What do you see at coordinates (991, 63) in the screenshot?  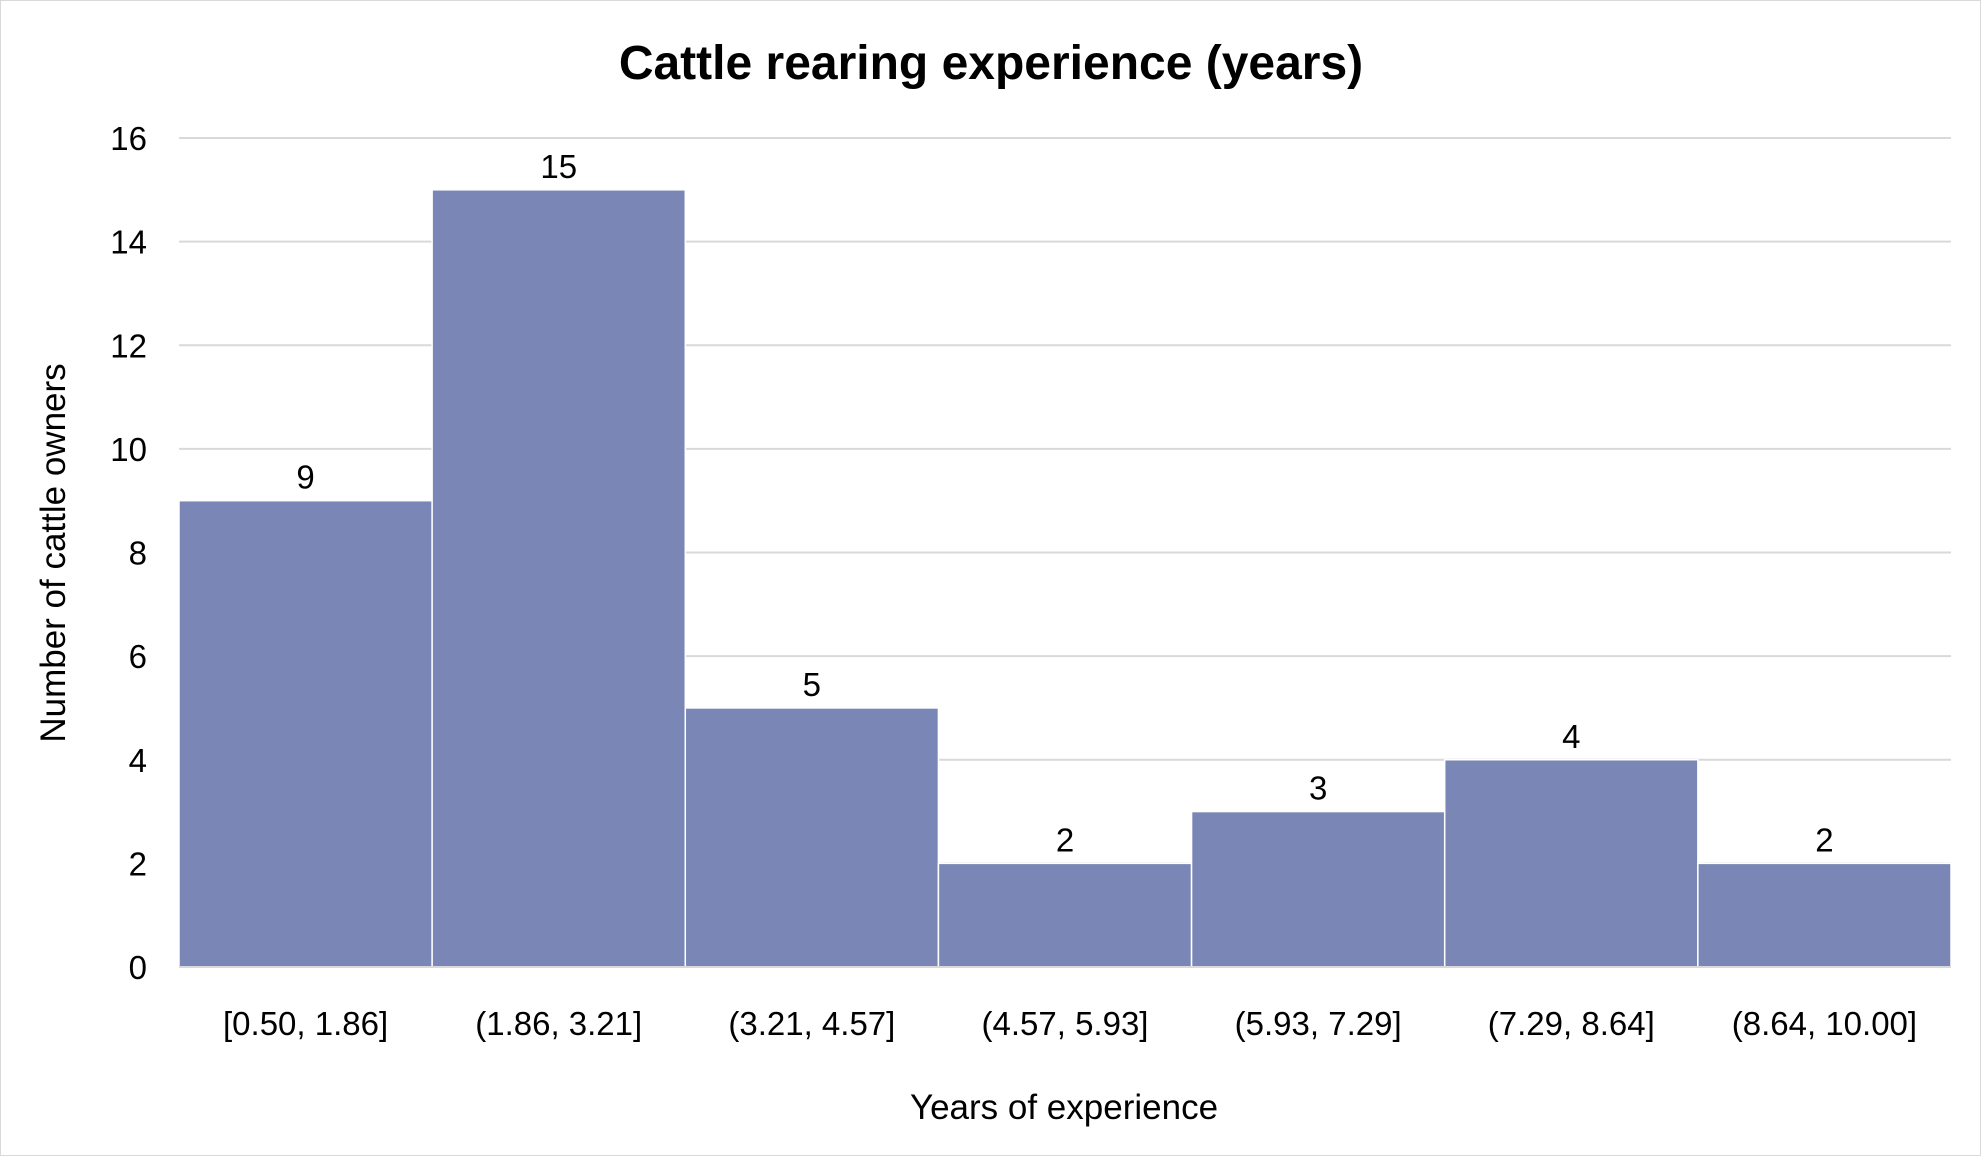 I see `chart-title: Cattle rearing experience (years)` at bounding box center [991, 63].